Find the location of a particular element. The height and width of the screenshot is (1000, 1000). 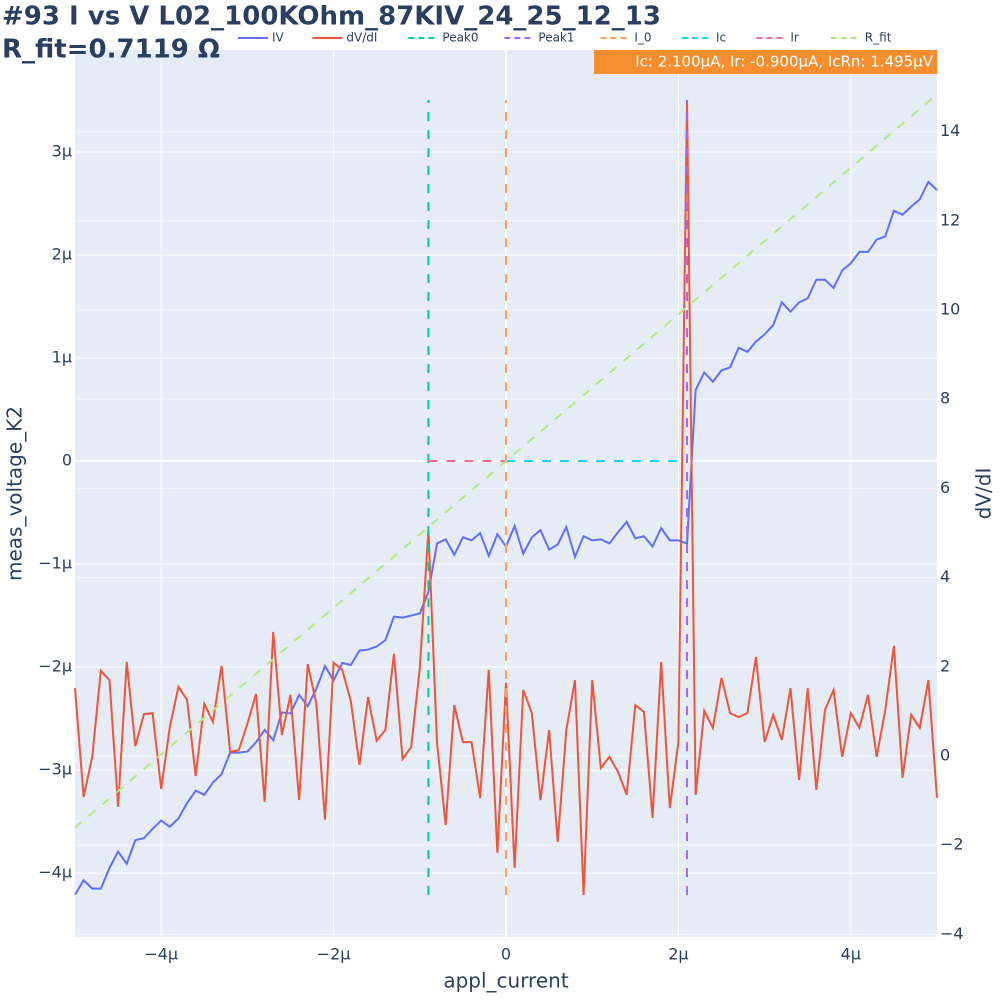

chart-title: R_fit=0.7119 Ω is located at coordinates (111, 50).